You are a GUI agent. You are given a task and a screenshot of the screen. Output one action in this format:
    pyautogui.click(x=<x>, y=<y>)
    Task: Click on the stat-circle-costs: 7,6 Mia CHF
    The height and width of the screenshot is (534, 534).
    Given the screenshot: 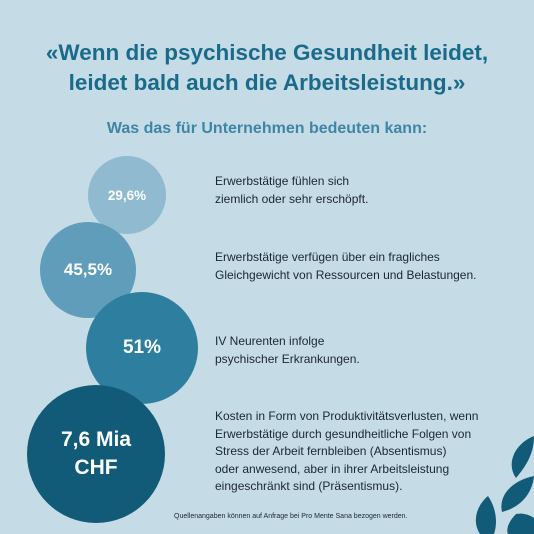 What is the action you would take?
    pyautogui.click(x=96, y=454)
    